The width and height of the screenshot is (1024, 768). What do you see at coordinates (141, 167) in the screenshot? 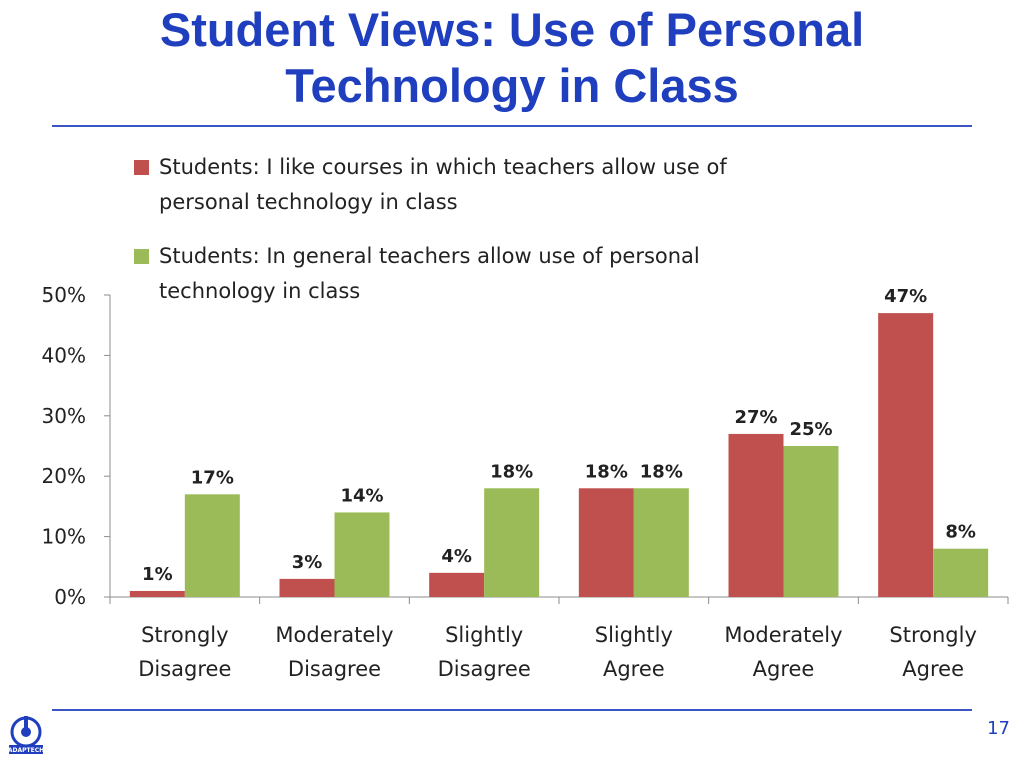
I see `legend-swatch-series1` at bounding box center [141, 167].